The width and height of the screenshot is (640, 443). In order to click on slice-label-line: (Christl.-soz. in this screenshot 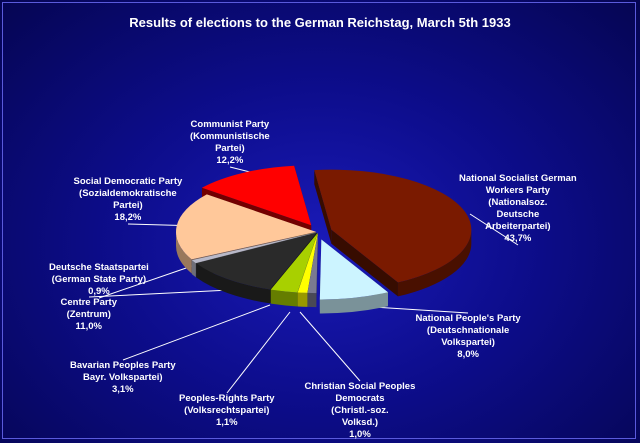, I will do `click(360, 410)`.